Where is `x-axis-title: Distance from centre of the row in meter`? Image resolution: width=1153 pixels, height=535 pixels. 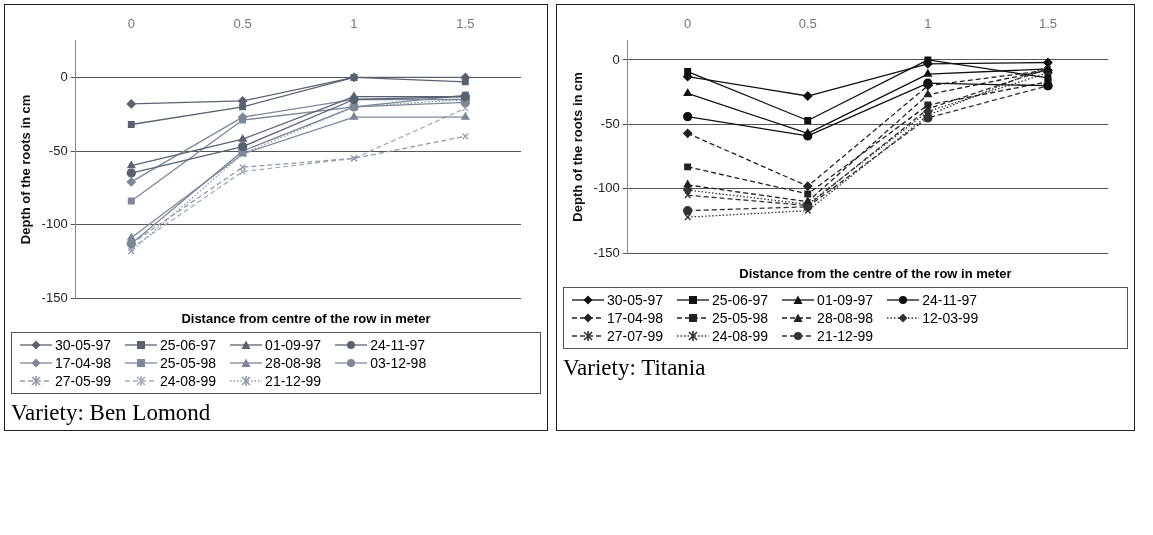
x-axis-title: Distance from centre of the row in meter is located at coordinates (306, 318).